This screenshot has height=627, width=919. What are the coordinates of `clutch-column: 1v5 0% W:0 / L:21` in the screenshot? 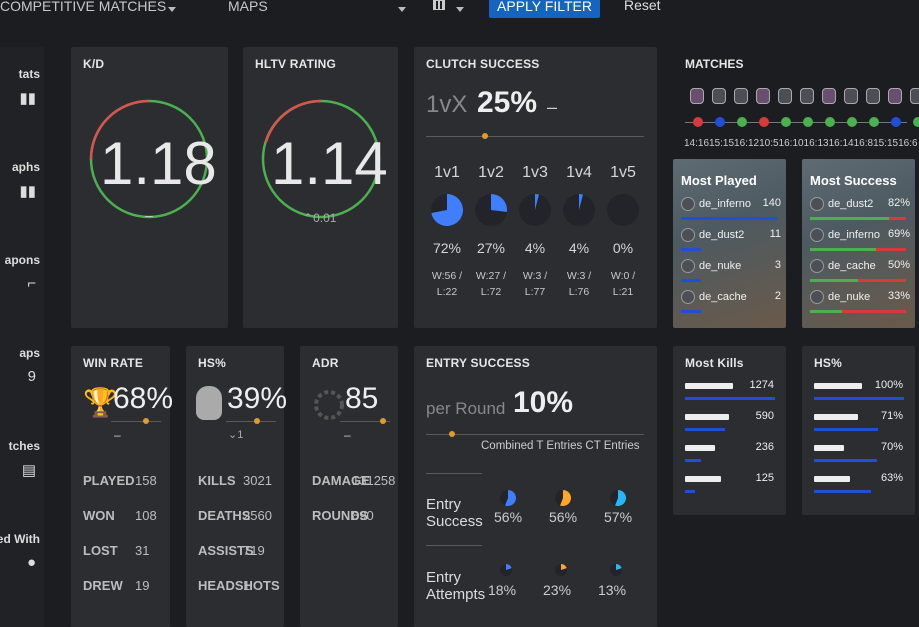 It's located at (623, 231).